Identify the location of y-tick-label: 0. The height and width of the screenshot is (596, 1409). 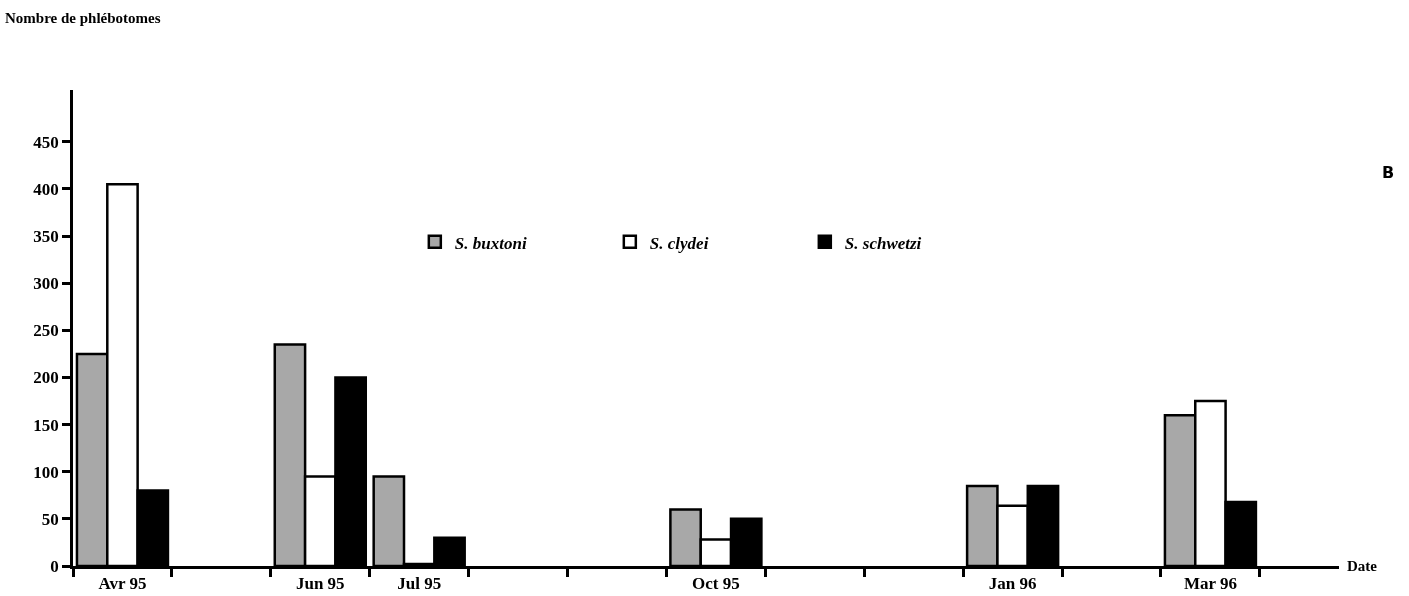
(54, 566).